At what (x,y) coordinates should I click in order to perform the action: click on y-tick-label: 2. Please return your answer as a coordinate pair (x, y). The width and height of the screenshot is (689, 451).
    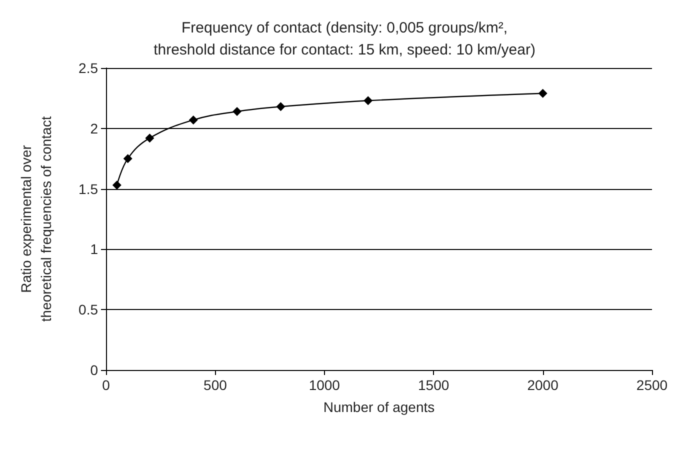
    Looking at the image, I should click on (94, 128).